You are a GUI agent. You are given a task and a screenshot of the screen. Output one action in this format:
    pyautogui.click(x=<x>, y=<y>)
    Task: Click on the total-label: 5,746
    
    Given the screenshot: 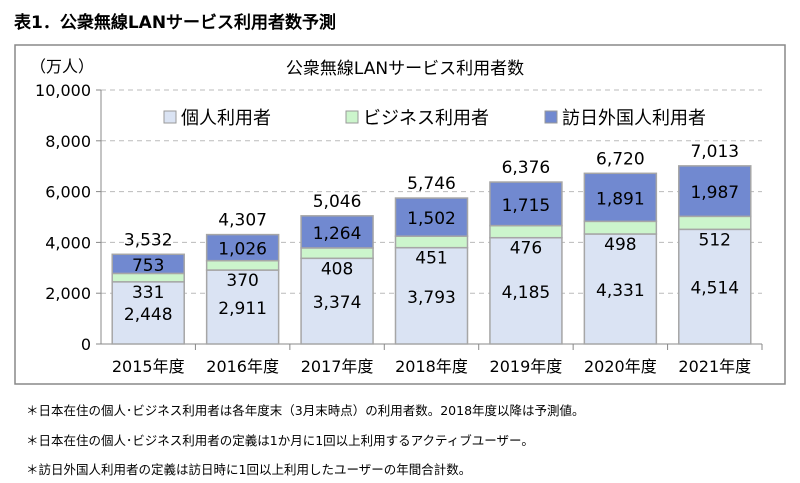 What is the action you would take?
    pyautogui.click(x=431, y=184)
    